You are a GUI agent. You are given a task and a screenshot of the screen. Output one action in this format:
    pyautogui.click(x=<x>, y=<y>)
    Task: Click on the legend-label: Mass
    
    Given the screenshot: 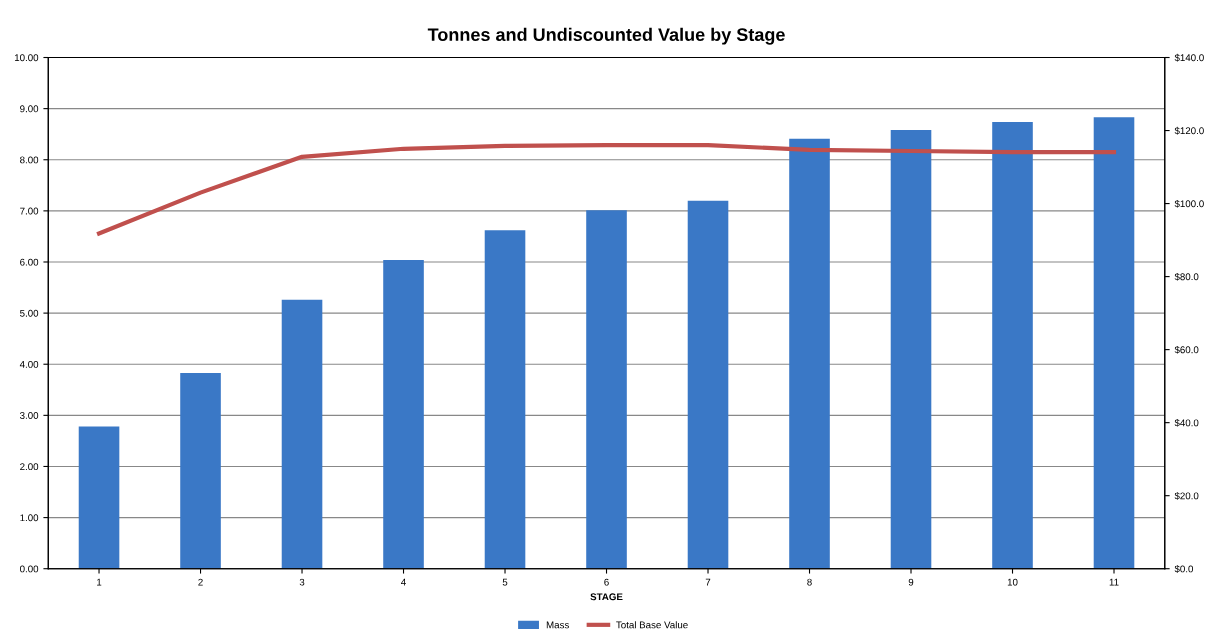 What is the action you would take?
    pyautogui.click(x=557, y=625)
    